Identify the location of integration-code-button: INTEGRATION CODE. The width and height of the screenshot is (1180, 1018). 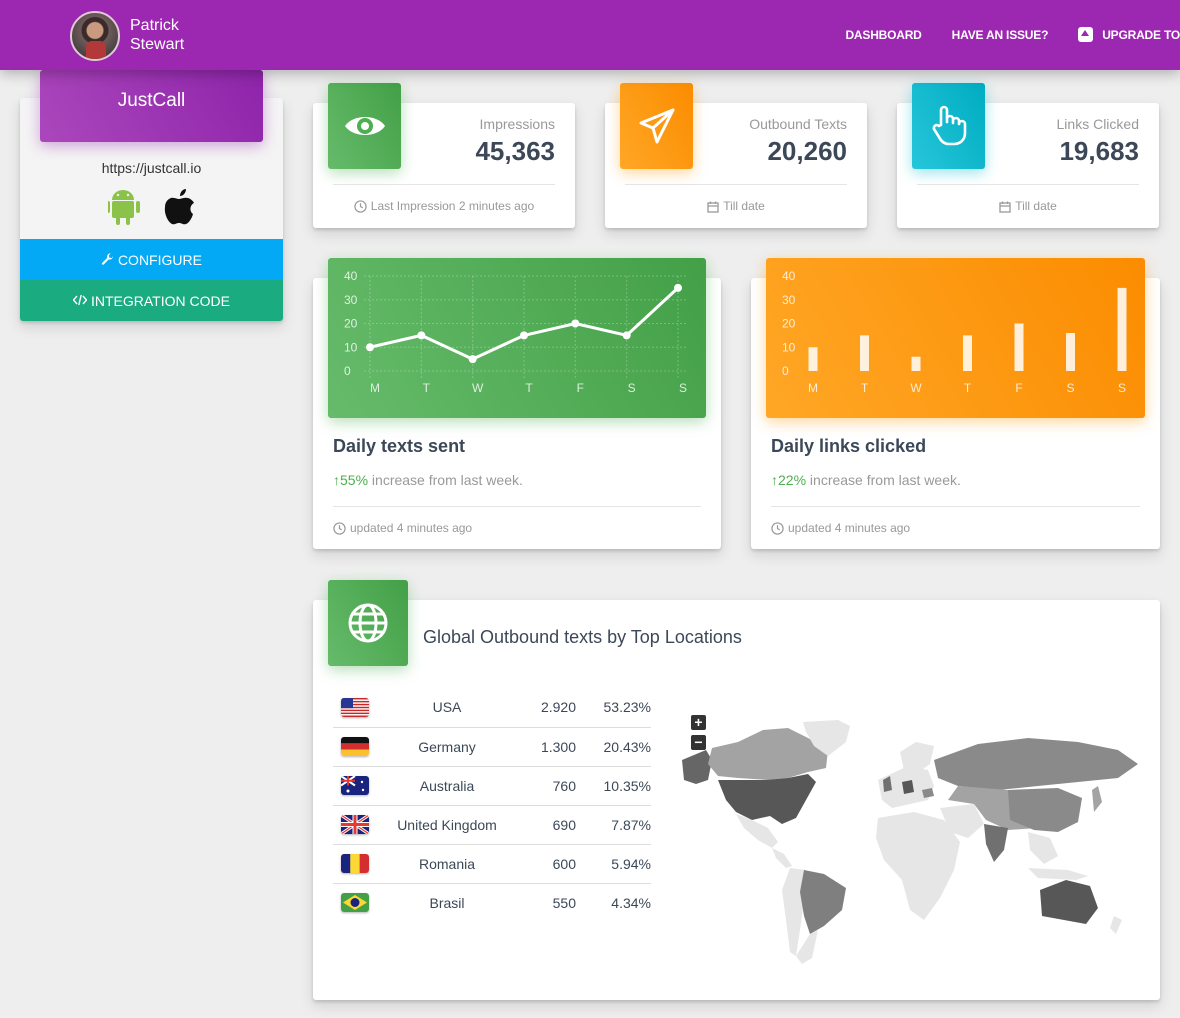
(151, 300).